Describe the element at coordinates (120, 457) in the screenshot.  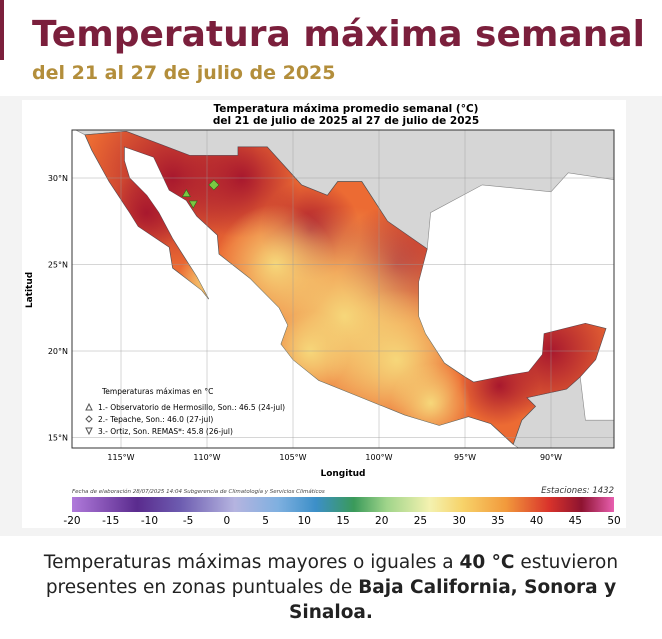
I see `lon-tick-label: 115°W` at that location.